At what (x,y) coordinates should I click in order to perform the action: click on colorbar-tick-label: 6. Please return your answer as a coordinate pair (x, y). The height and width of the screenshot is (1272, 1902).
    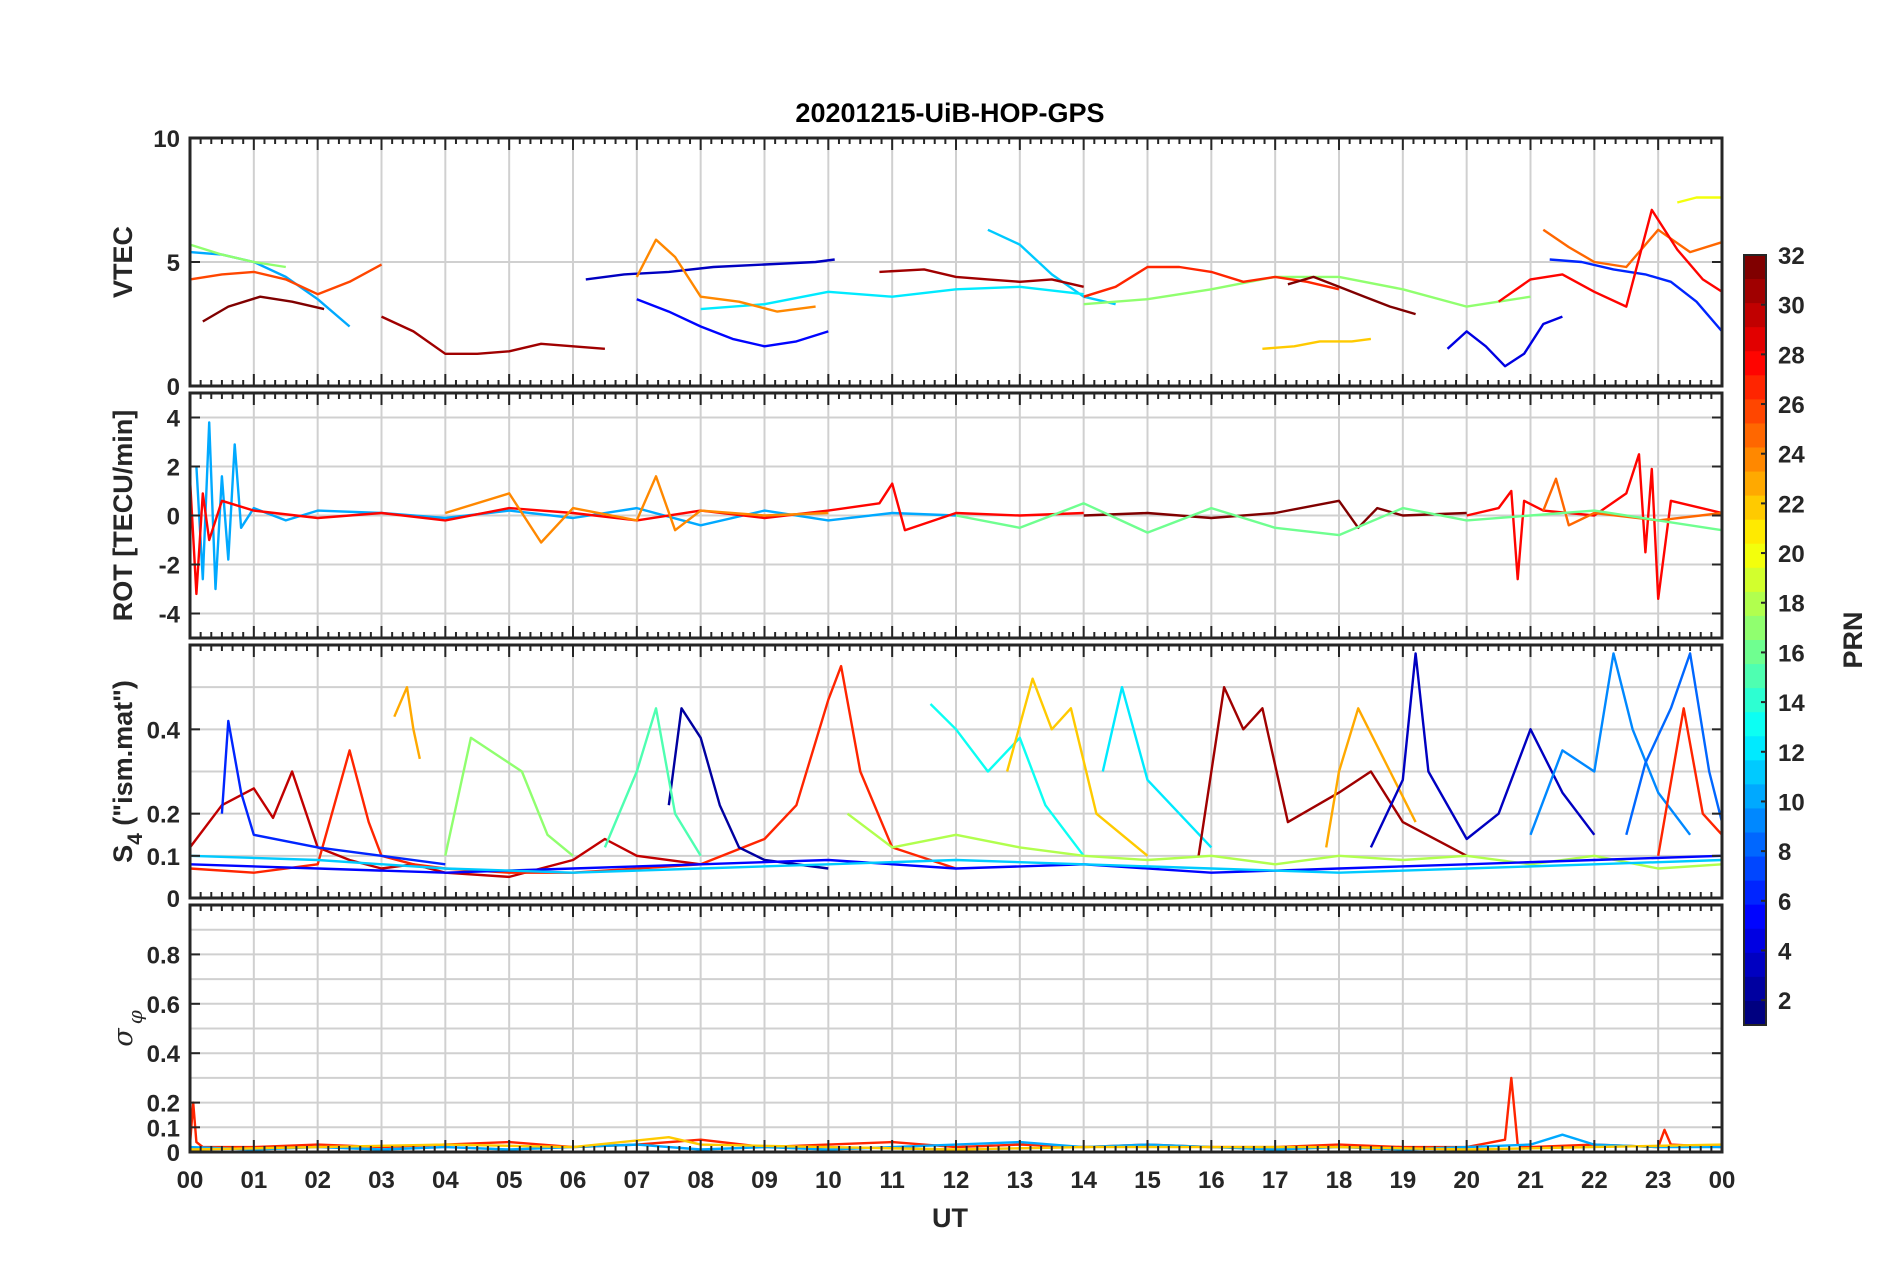
    Looking at the image, I should click on (1784, 902).